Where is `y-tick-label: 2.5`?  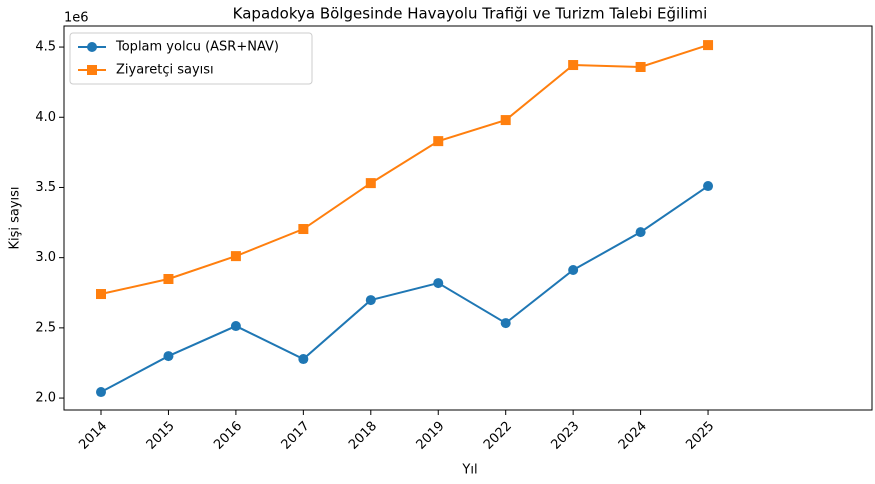 y-tick-label: 2.5 is located at coordinates (45, 327).